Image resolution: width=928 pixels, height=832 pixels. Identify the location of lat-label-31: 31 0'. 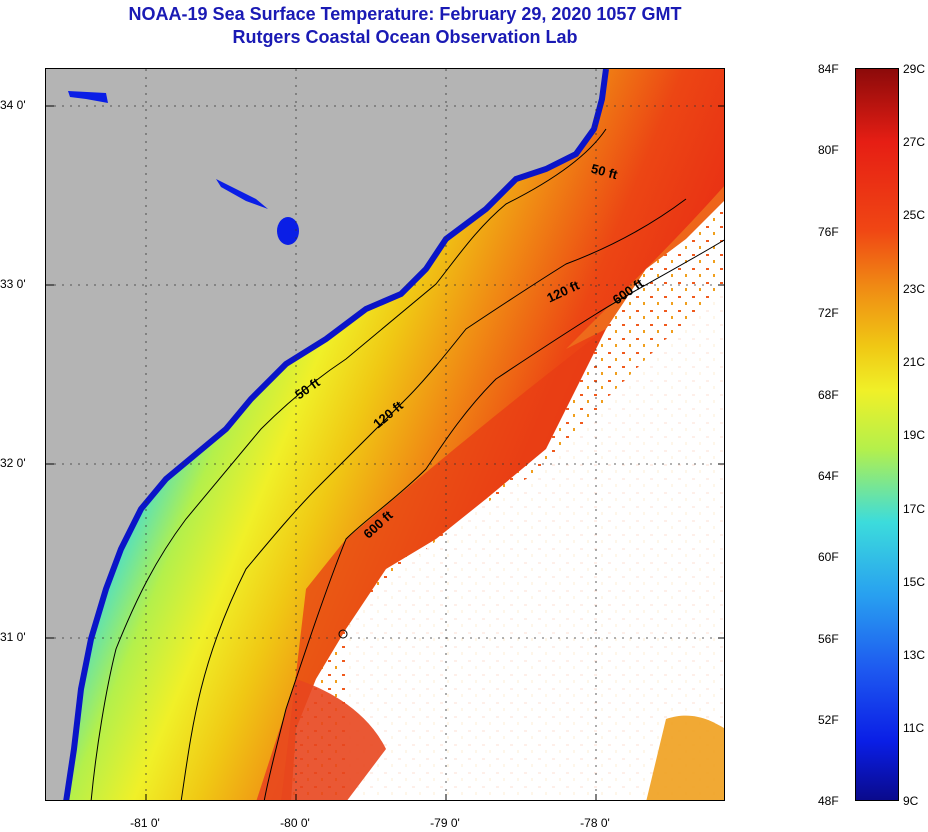
(13, 637).